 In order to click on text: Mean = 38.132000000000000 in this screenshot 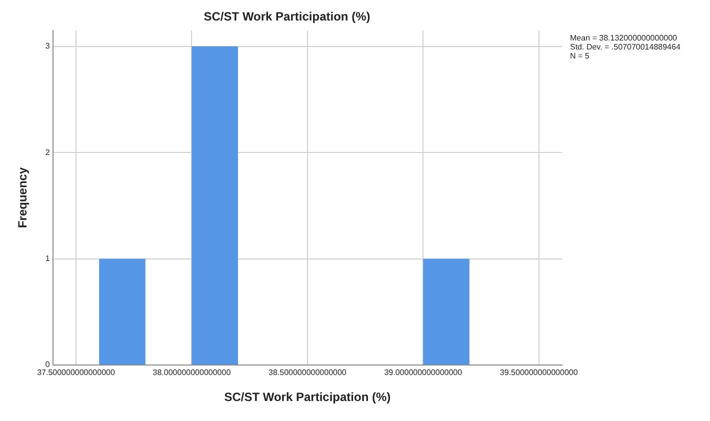, I will do `click(624, 38)`.